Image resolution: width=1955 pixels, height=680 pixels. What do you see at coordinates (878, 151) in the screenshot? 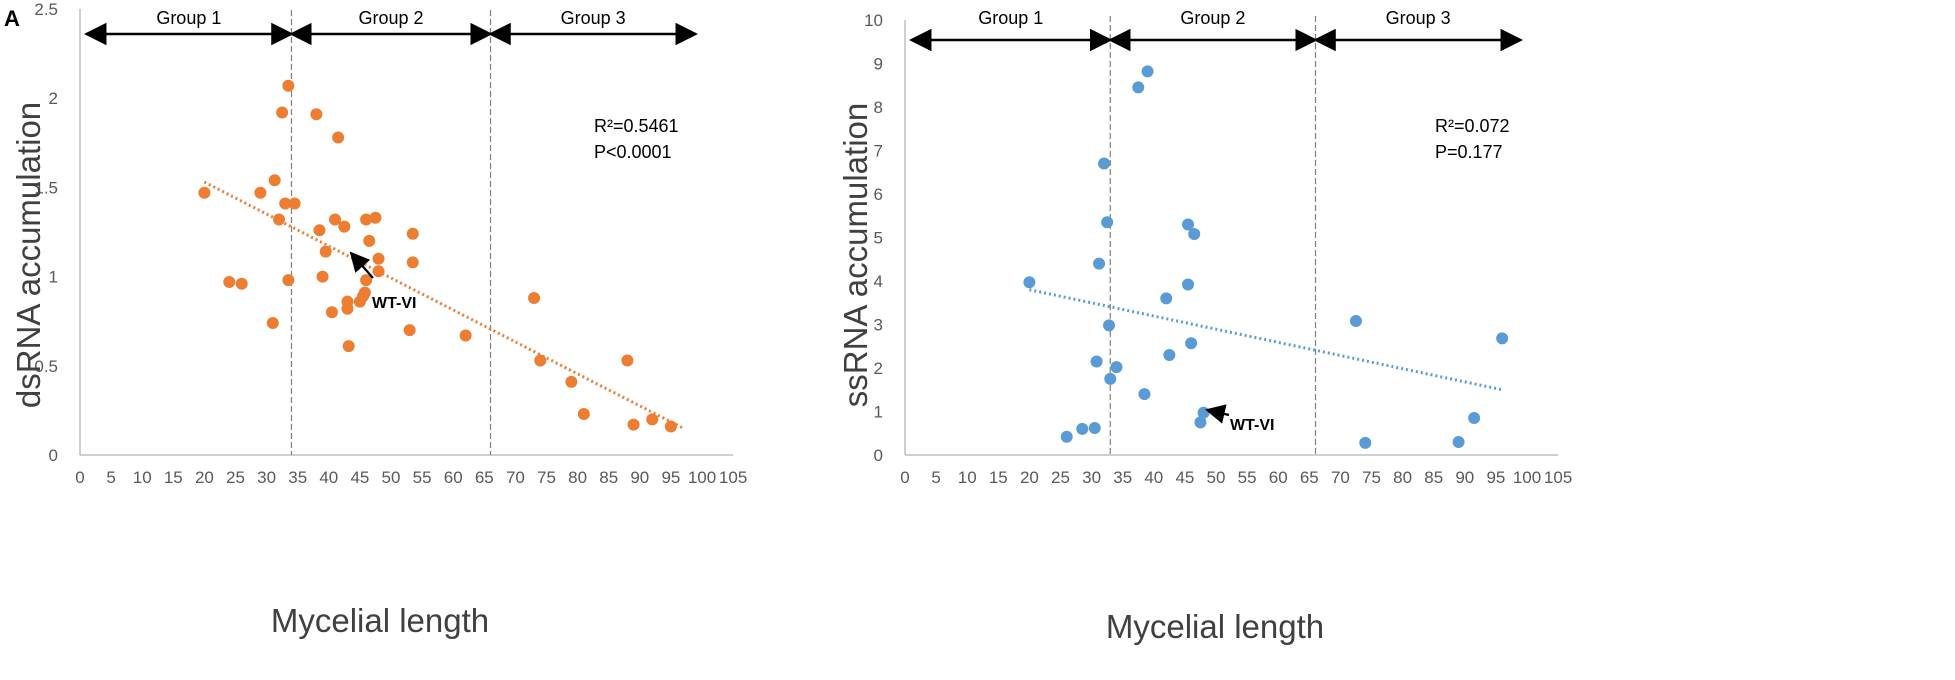
I see `y-tick-label: 7` at bounding box center [878, 151].